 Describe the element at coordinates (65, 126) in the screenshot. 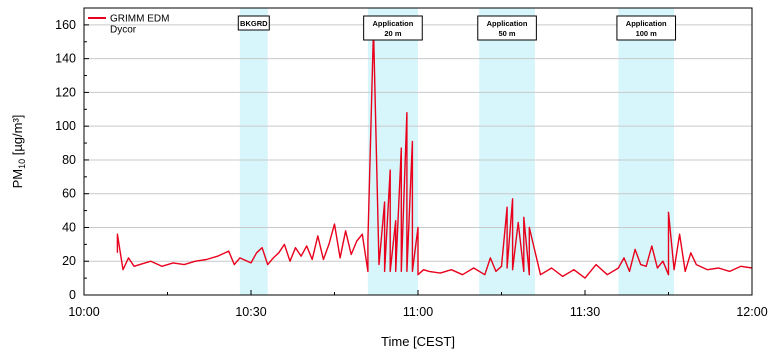

I see `y-tick-label: 100` at that location.